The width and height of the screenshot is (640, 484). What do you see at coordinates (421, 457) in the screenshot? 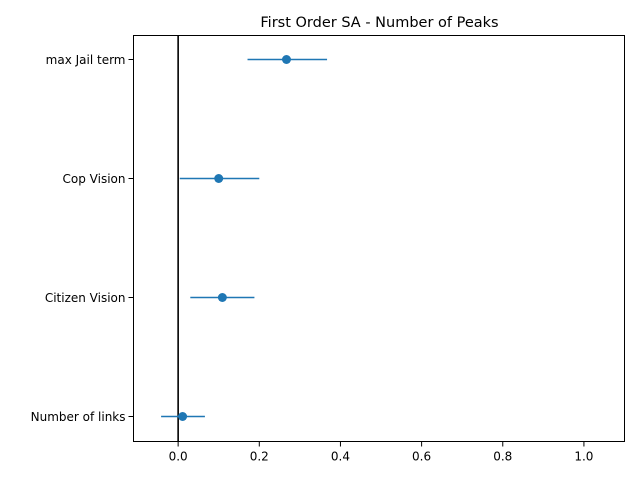
I see `x-tick-label: 0.6` at bounding box center [421, 457].